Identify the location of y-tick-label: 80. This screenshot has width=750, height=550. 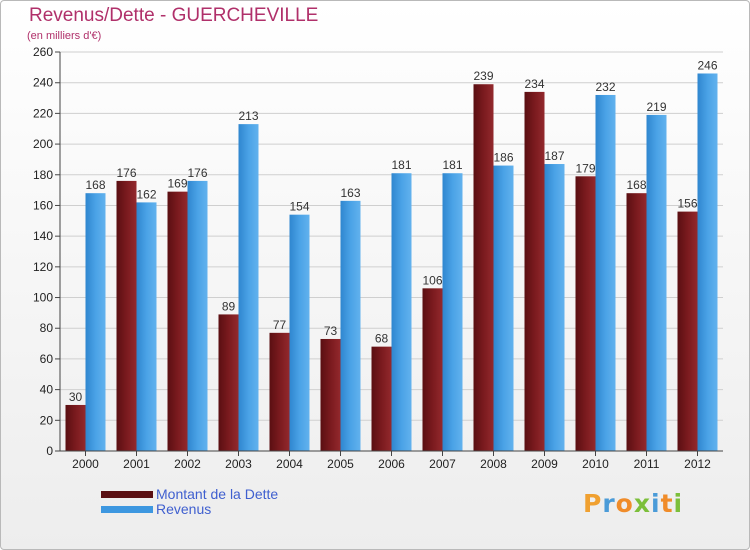
(47, 328).